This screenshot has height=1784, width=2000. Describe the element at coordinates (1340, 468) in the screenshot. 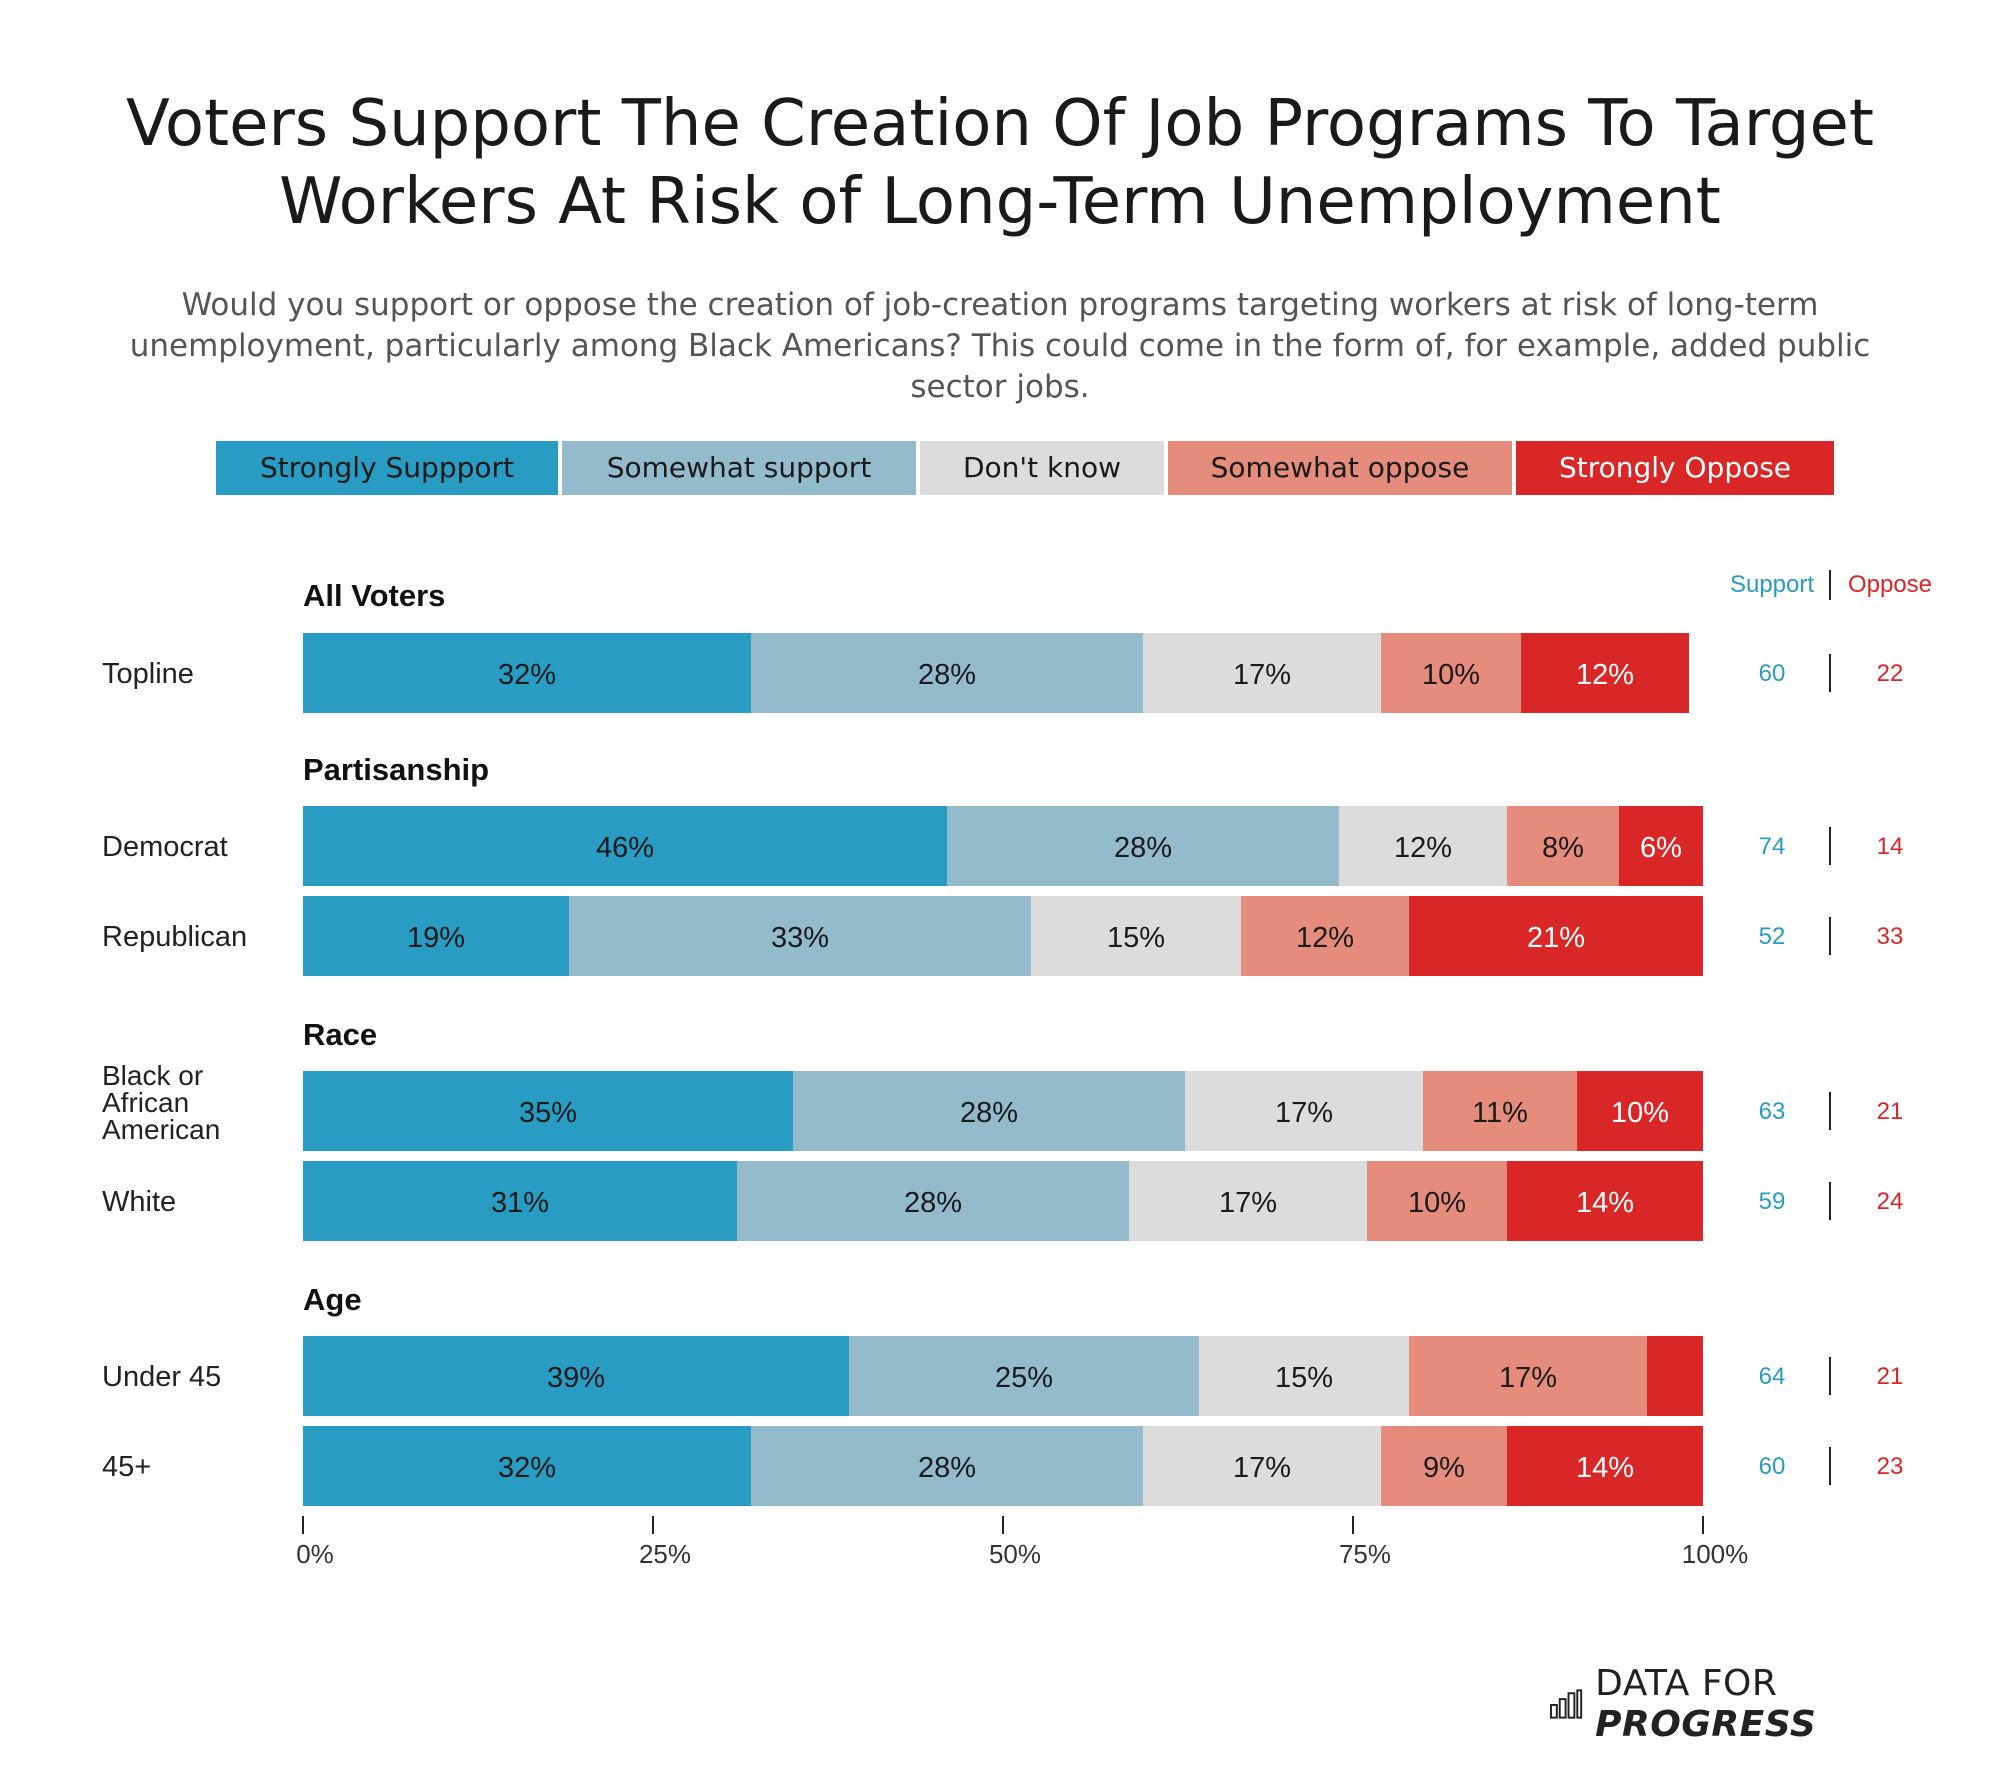

I see `legend-item-somewhat-oppose: Somewhat oppose` at that location.